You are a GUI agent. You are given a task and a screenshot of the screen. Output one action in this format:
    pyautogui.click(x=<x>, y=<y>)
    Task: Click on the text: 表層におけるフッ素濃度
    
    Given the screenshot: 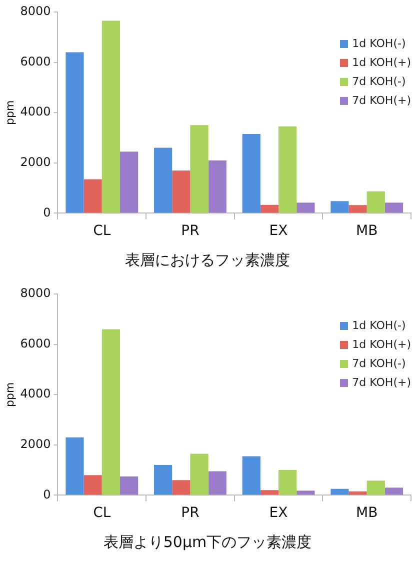 What is the action you would take?
    pyautogui.click(x=207, y=259)
    